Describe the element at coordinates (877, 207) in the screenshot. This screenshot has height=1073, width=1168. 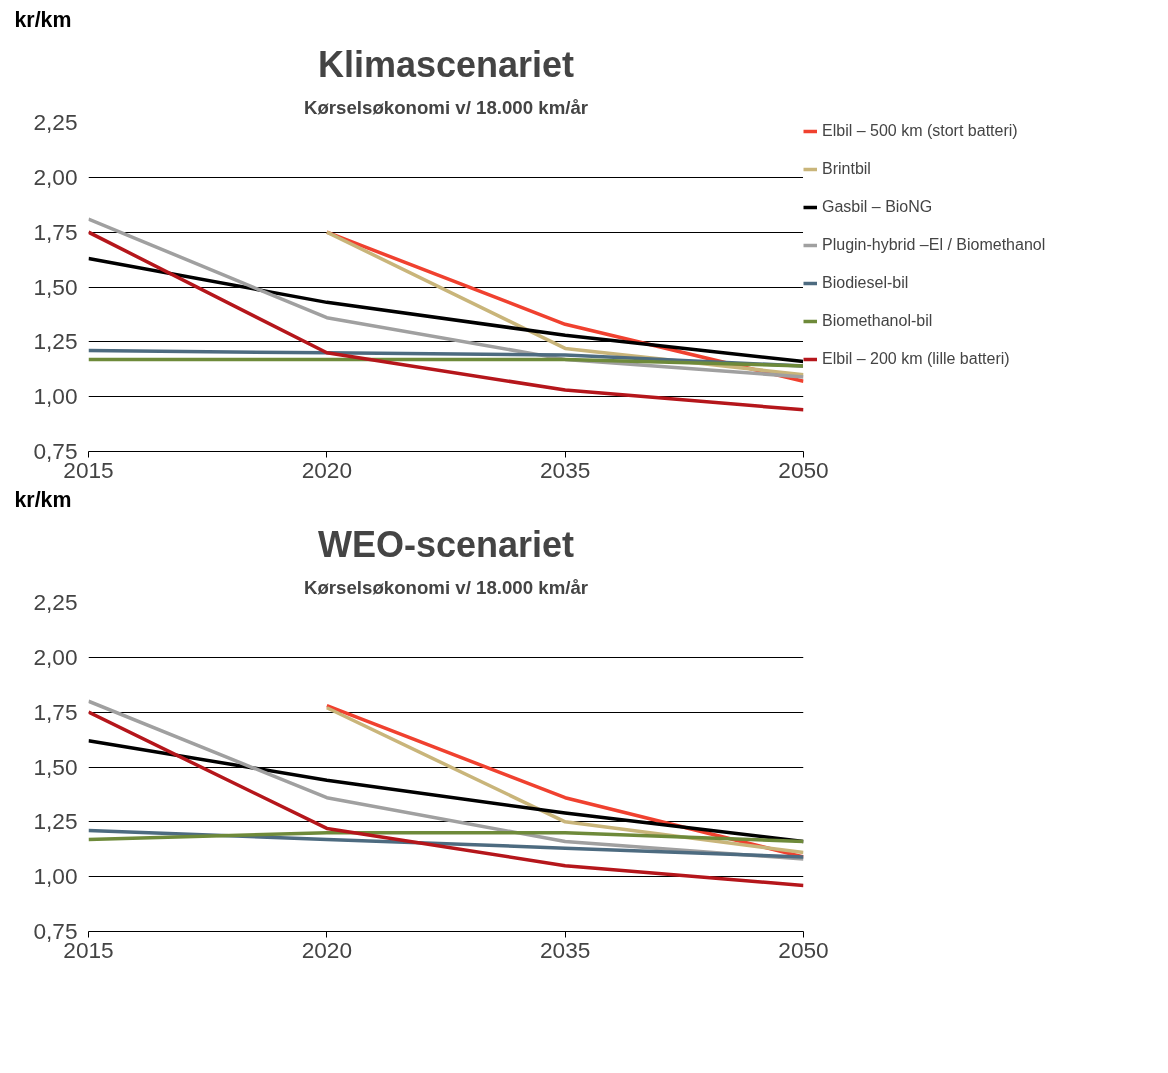
I see `legend-label: Gasbil – BioNG` at that location.